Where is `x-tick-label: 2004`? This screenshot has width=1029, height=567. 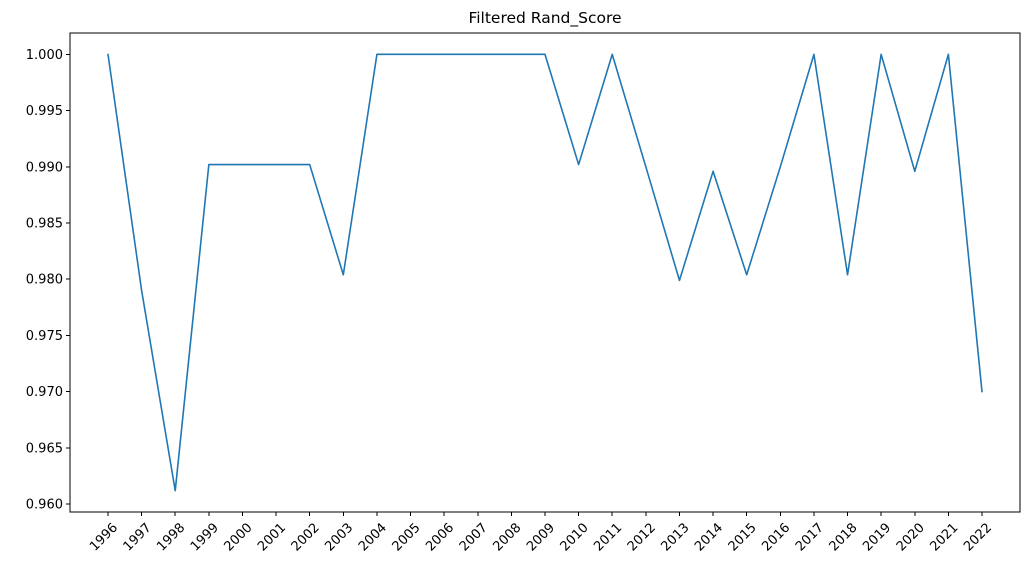
x-tick-label: 2004 is located at coordinates (373, 537).